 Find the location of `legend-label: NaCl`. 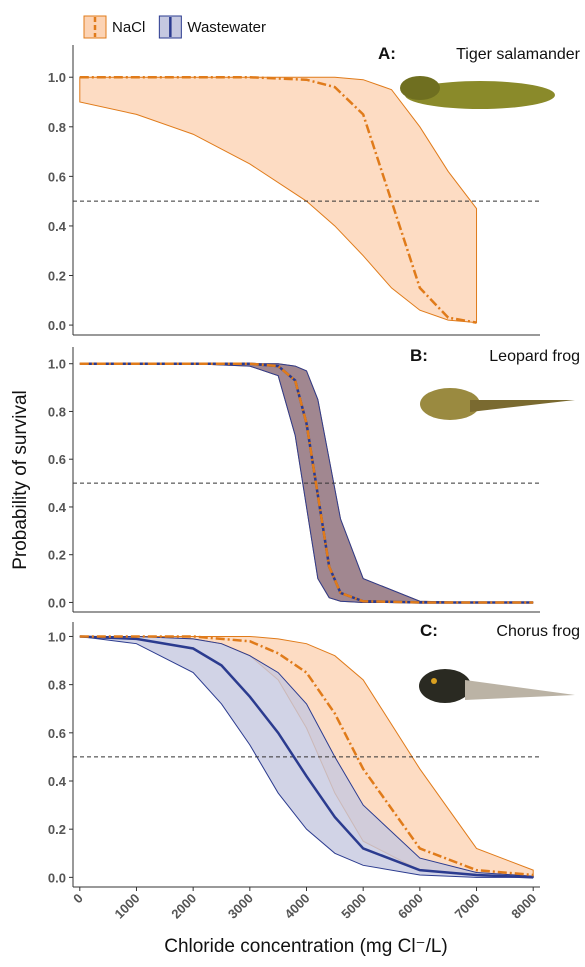

legend-label: NaCl is located at coordinates (128, 27).